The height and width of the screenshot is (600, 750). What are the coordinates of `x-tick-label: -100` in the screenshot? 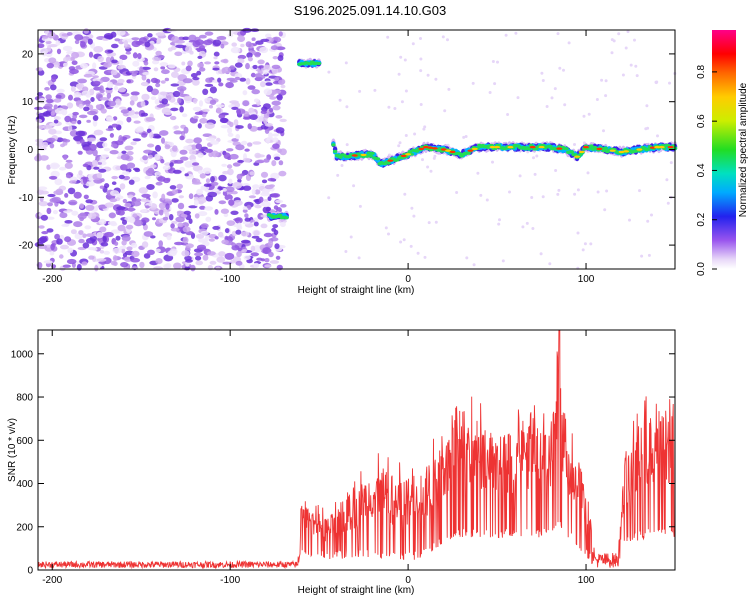 It's located at (230, 580).